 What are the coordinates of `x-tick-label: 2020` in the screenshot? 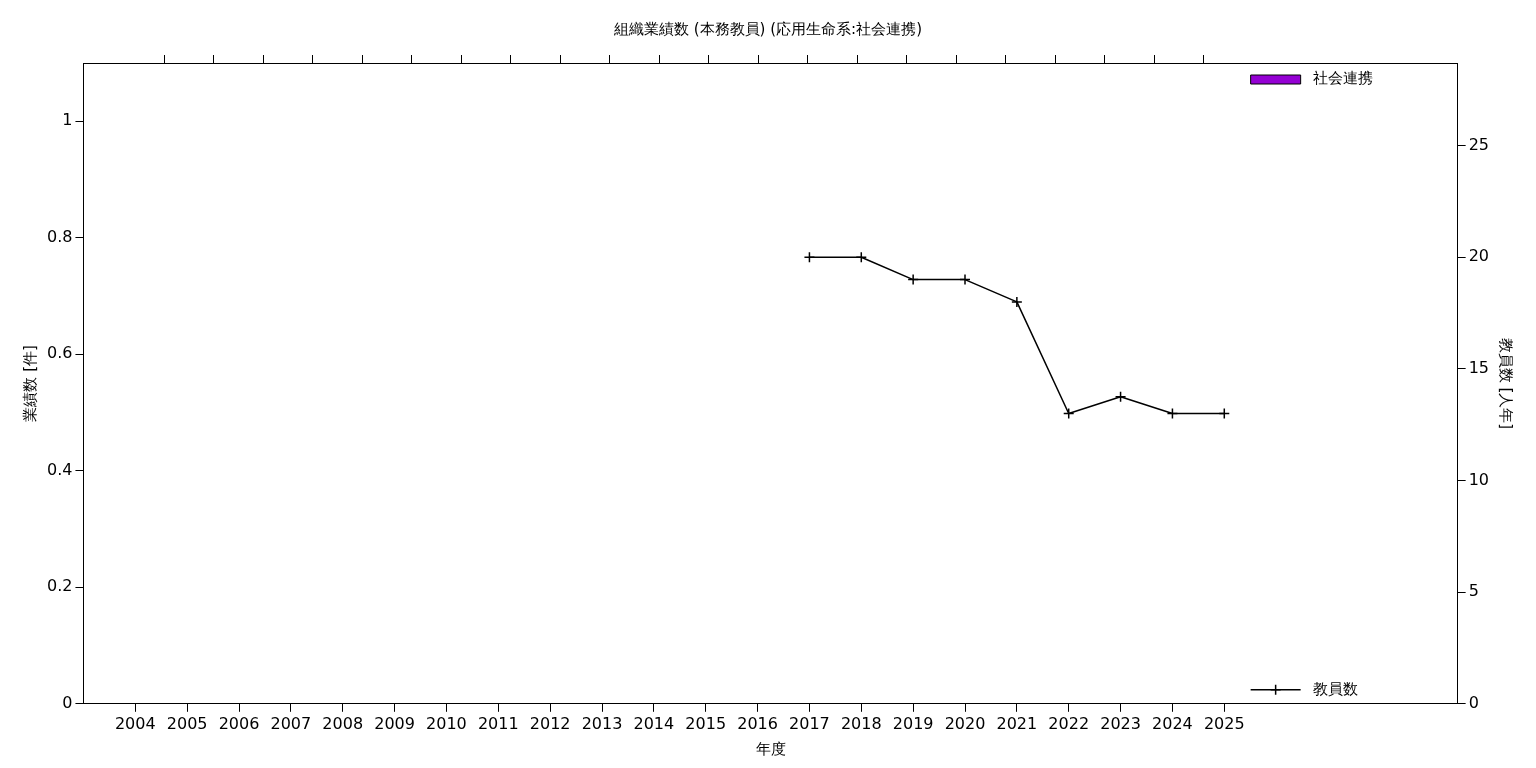 It's located at (965, 723).